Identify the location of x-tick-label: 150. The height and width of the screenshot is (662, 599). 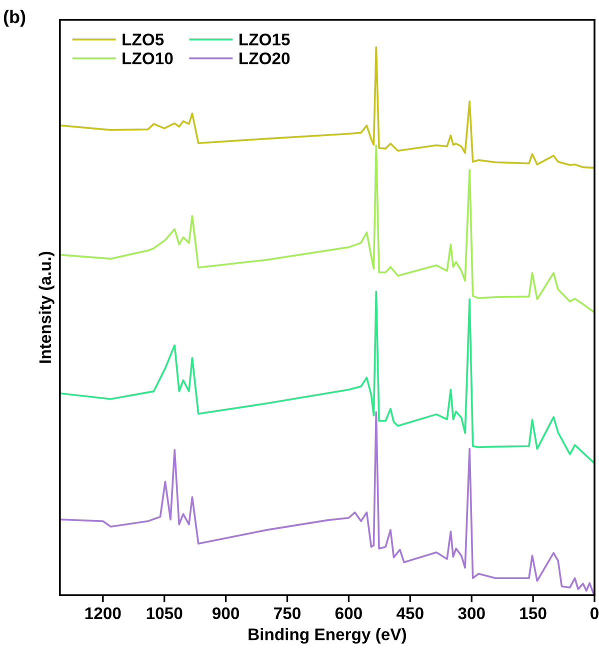
(533, 613).